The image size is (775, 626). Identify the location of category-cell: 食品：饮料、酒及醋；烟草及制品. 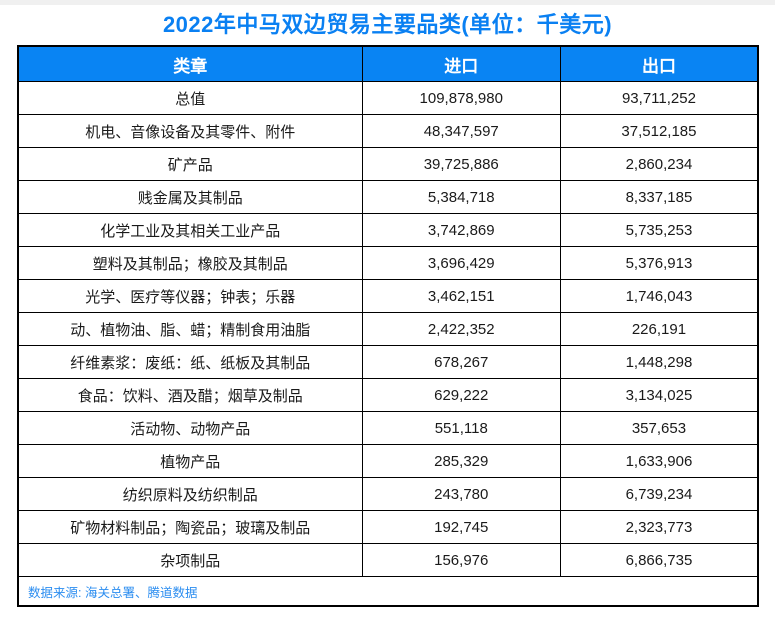
(190, 395).